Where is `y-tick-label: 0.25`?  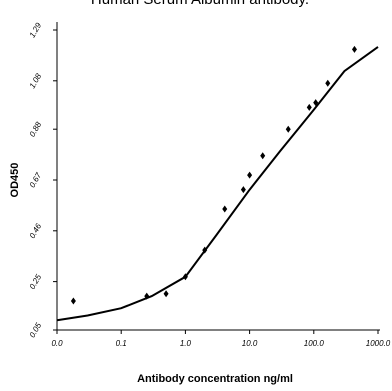 y-tick-label: 0.25 is located at coordinates (36, 281).